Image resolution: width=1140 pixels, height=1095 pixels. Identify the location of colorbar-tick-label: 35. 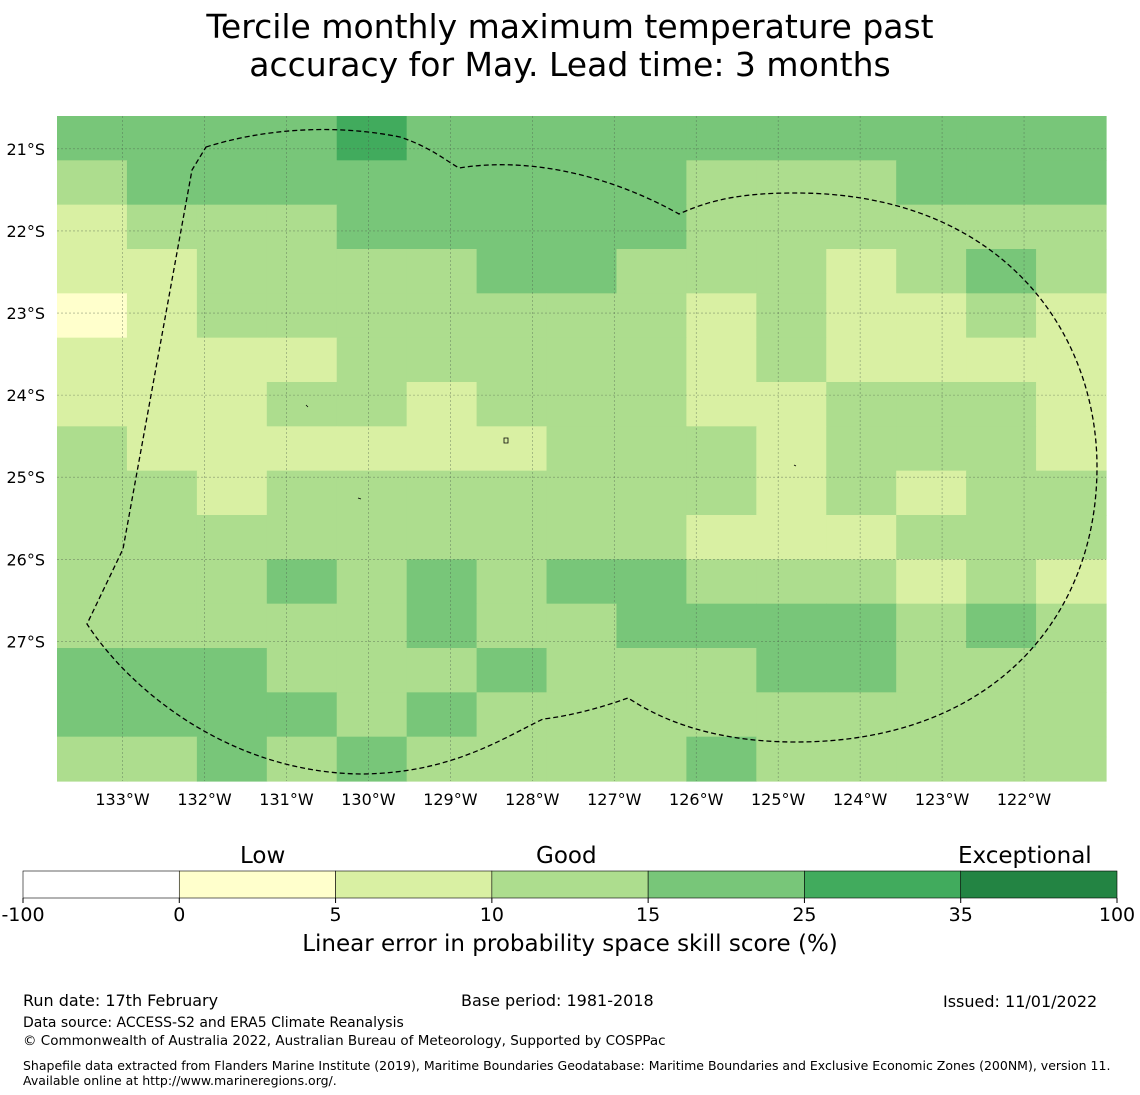
(961, 915).